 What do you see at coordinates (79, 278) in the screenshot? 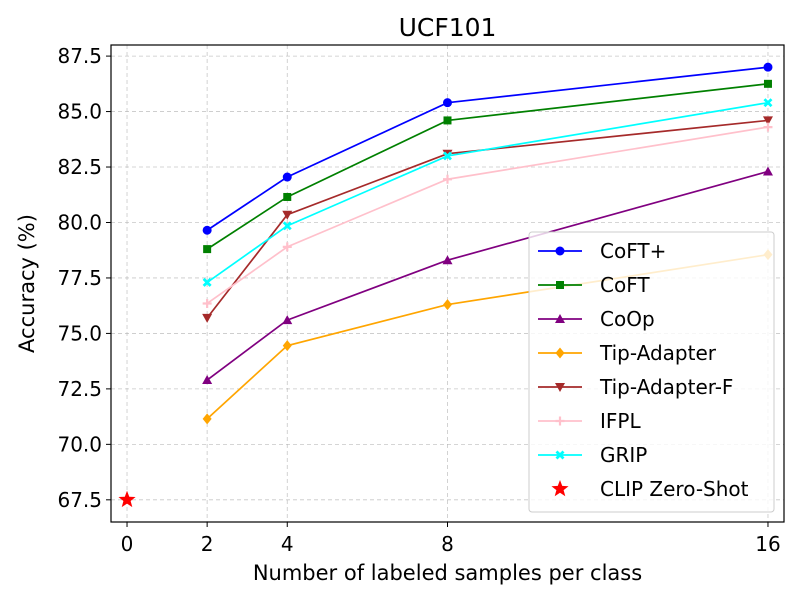
I see `y-tick-label: 77.5` at bounding box center [79, 278].